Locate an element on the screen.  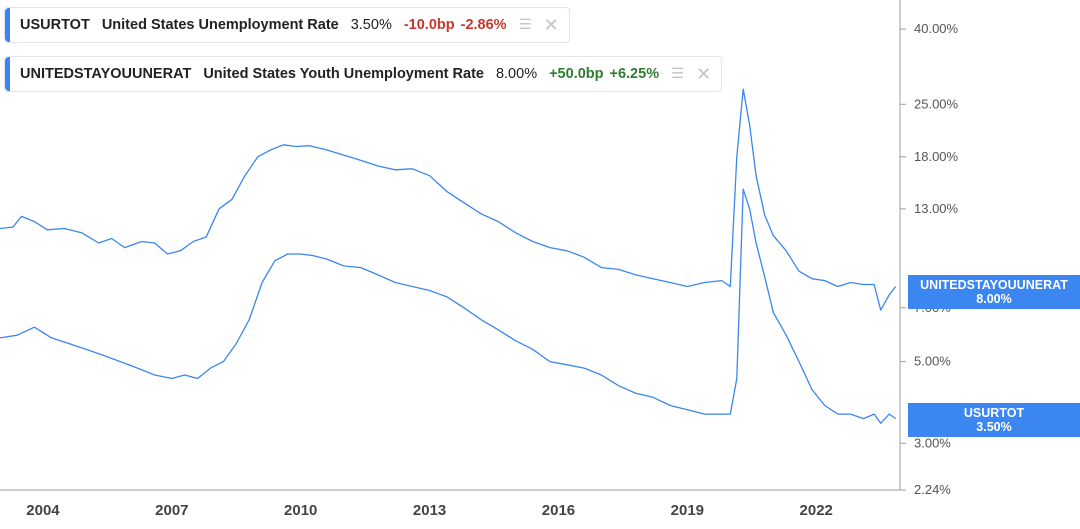
y-tick-label: 2.24% is located at coordinates (932, 489).